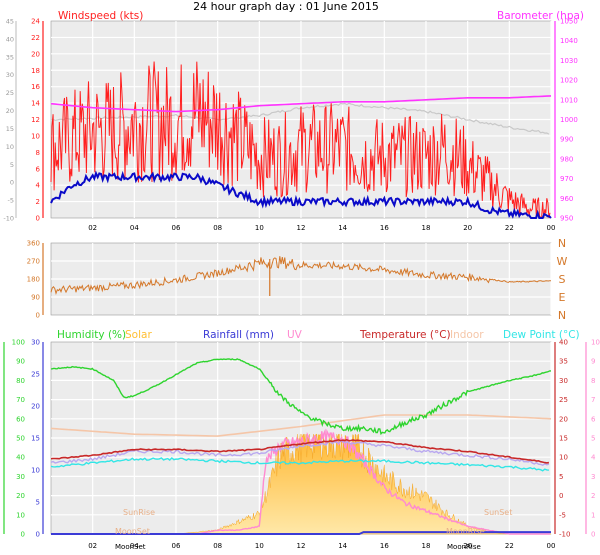 The width and height of the screenshot is (600, 555). What do you see at coordinates (593, 535) in the screenshot?
I see `uv-axis-tick: 0` at bounding box center [593, 535].